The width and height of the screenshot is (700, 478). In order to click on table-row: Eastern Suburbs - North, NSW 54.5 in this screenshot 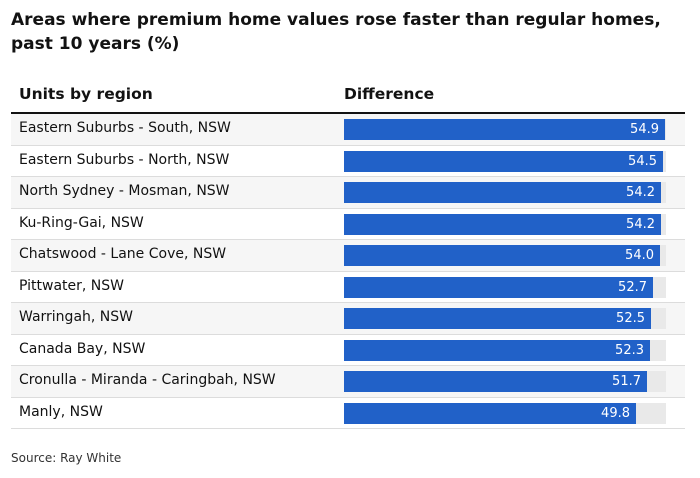, I will do `click(348, 161)`.